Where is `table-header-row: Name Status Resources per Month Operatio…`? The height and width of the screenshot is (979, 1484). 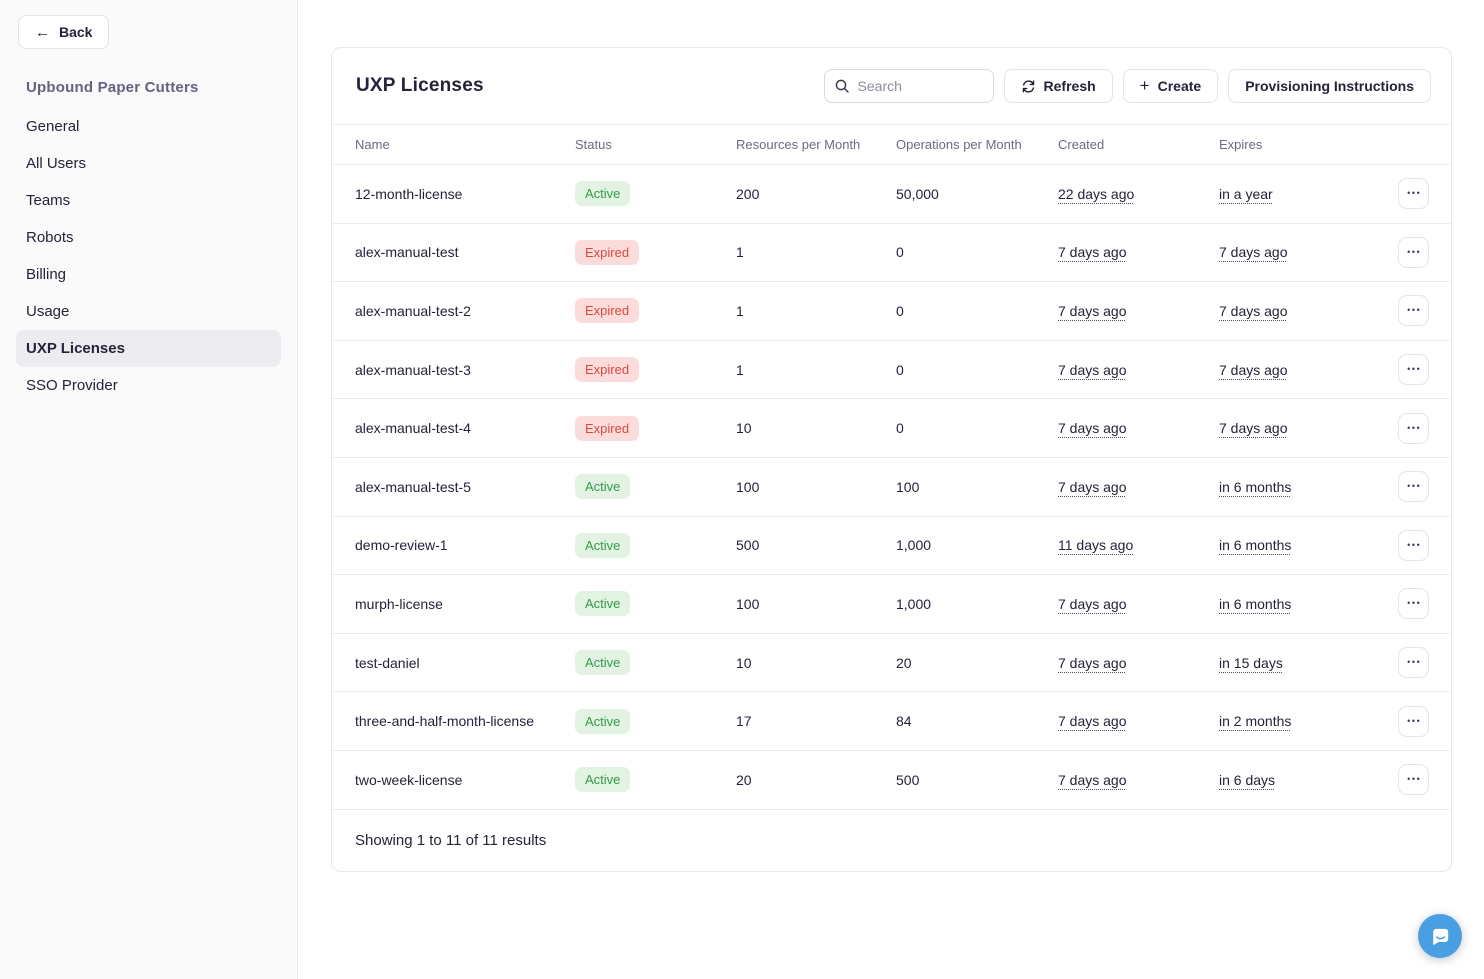 table-header-row: Name Status Resources per Month Operatio… is located at coordinates (891, 144).